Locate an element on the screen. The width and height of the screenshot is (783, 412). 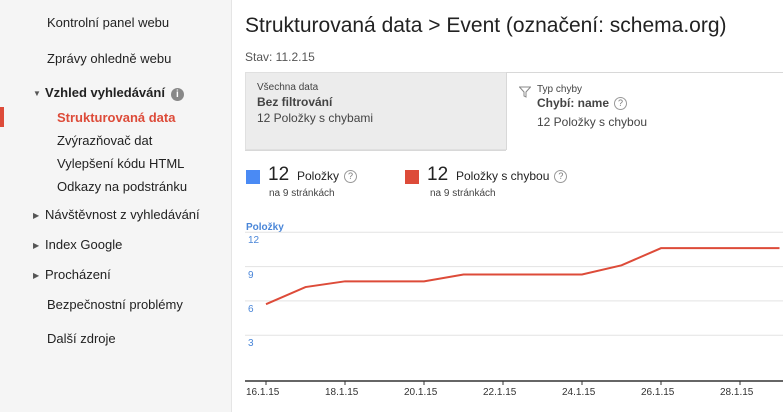
sidebar-item-google-index: ▶ Index Google is located at coordinates (77, 244).